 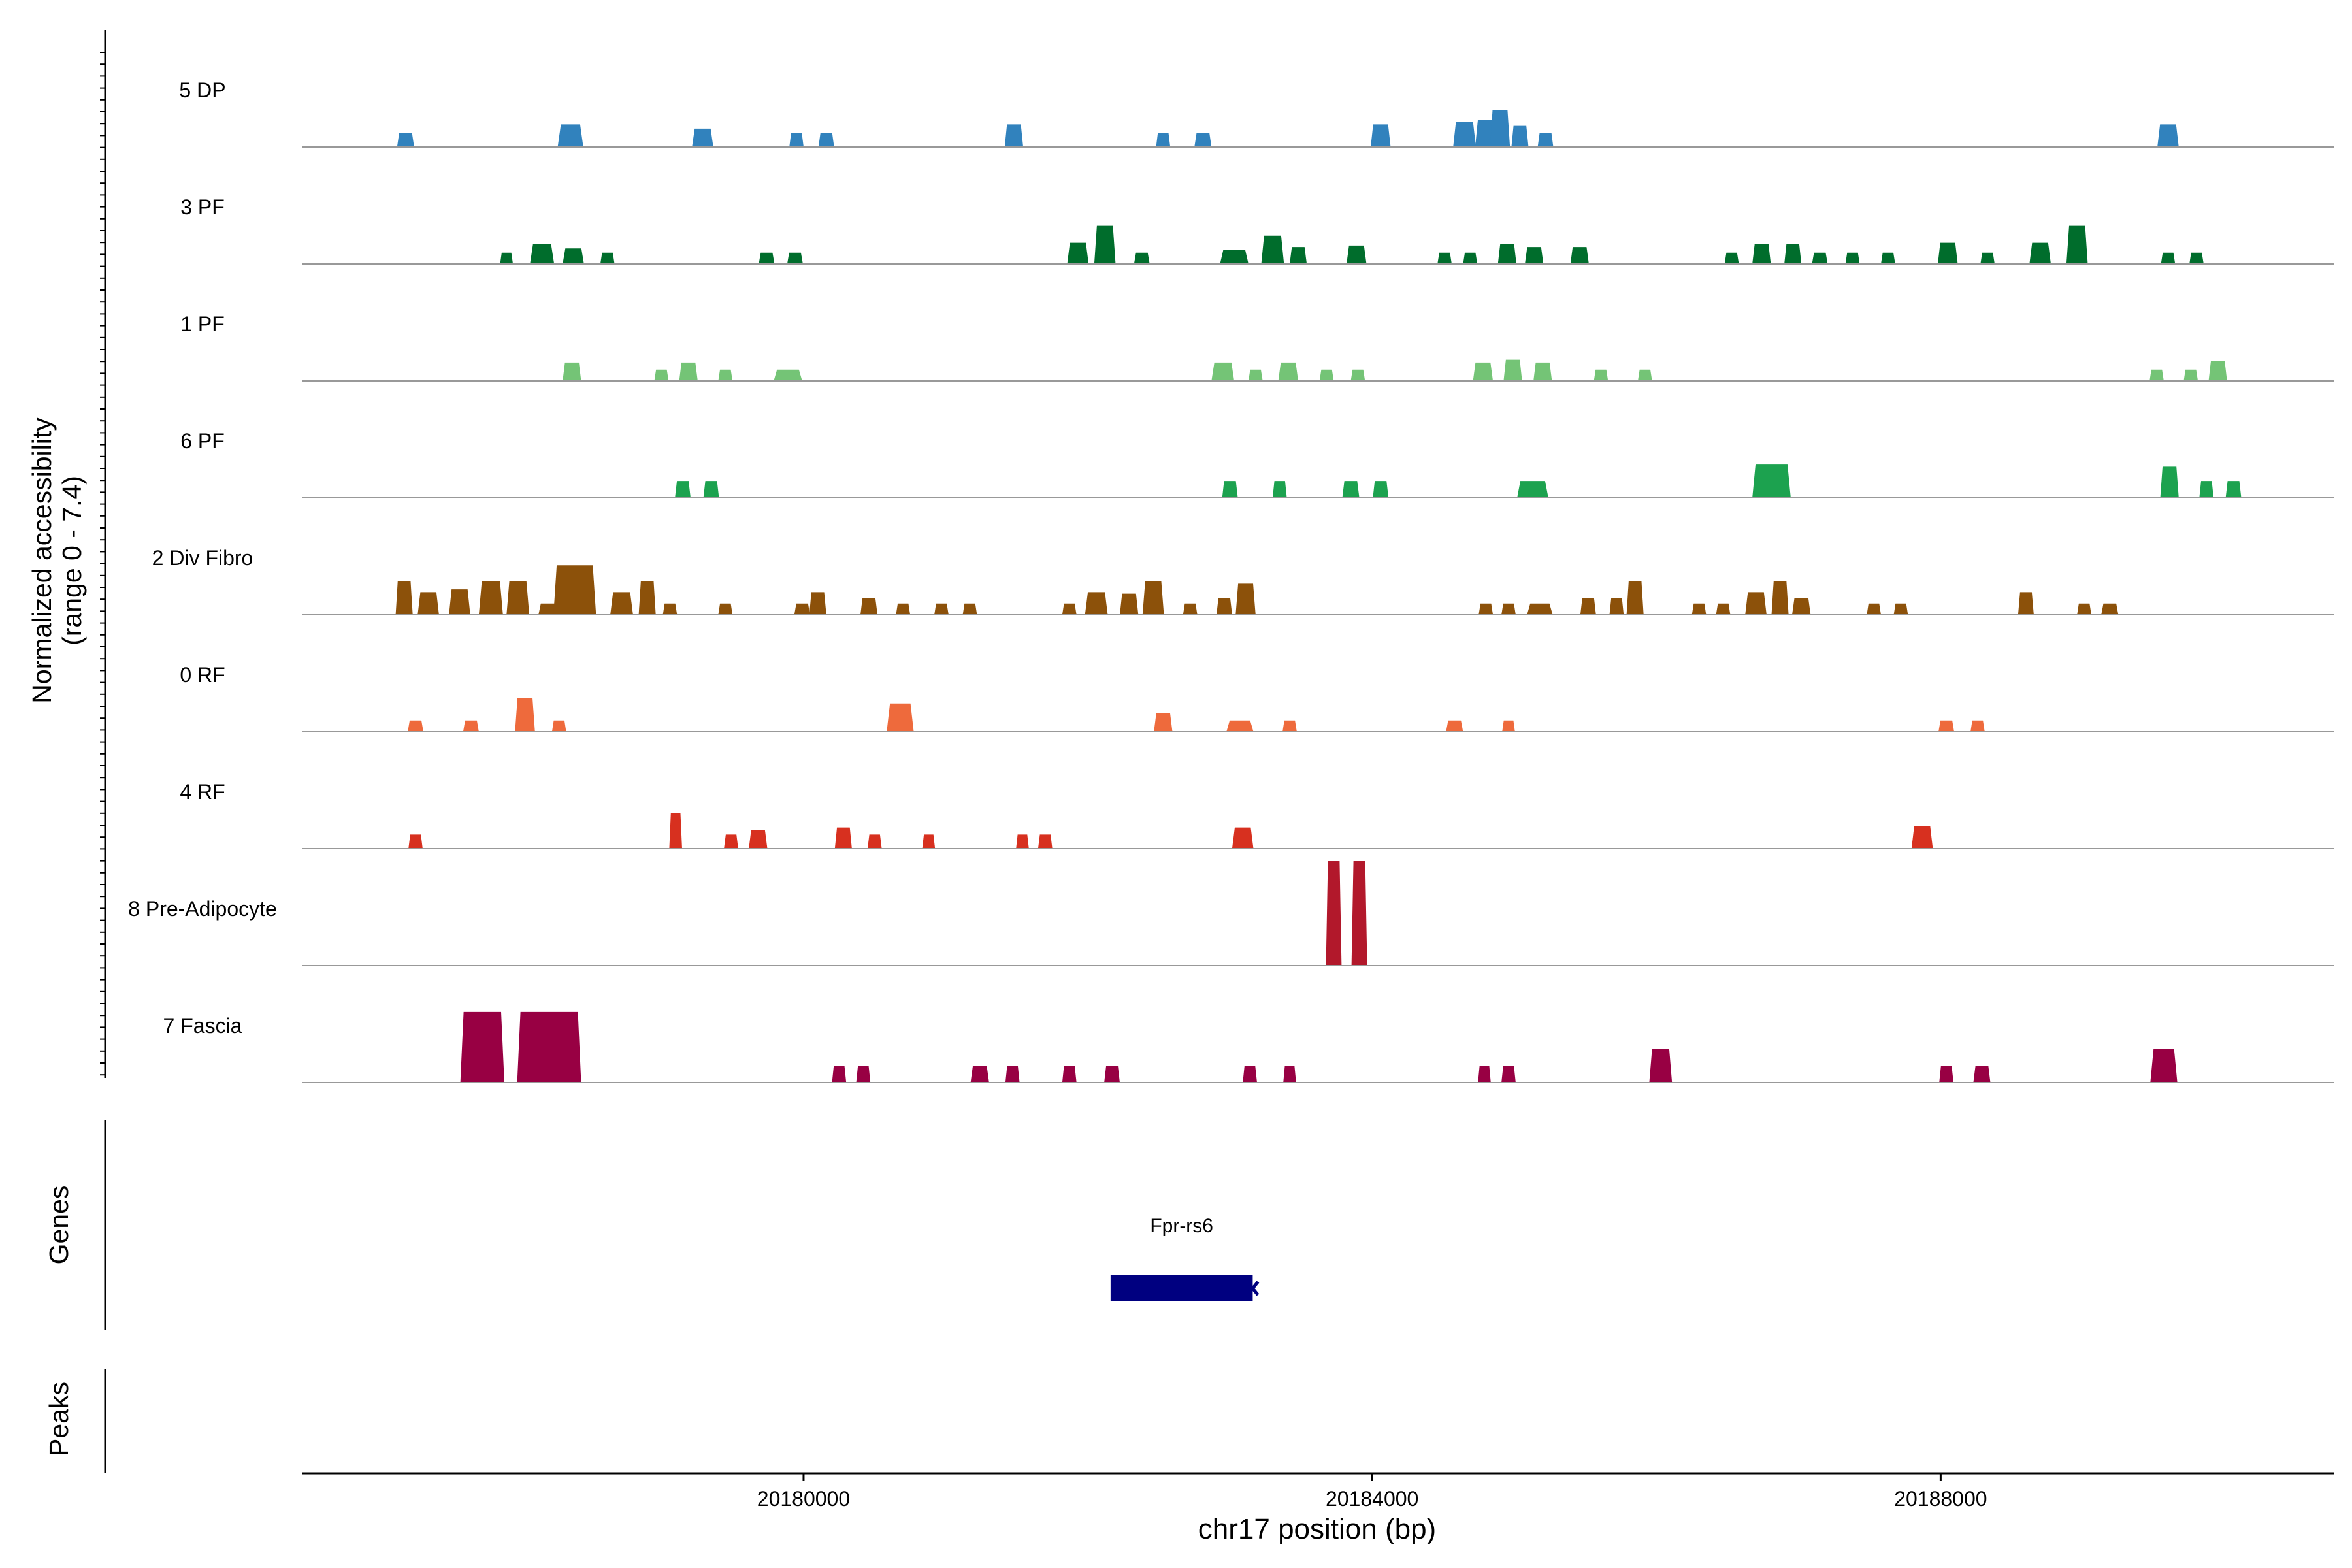 What do you see at coordinates (202, 324) in the screenshot?
I see `track-label: 1 PF` at bounding box center [202, 324].